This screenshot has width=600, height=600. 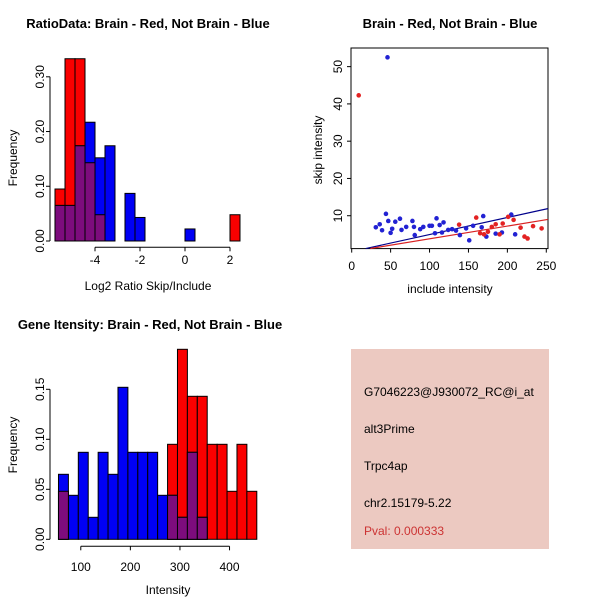 I want to click on splice-type: alt3Prime, so click(x=389, y=429).